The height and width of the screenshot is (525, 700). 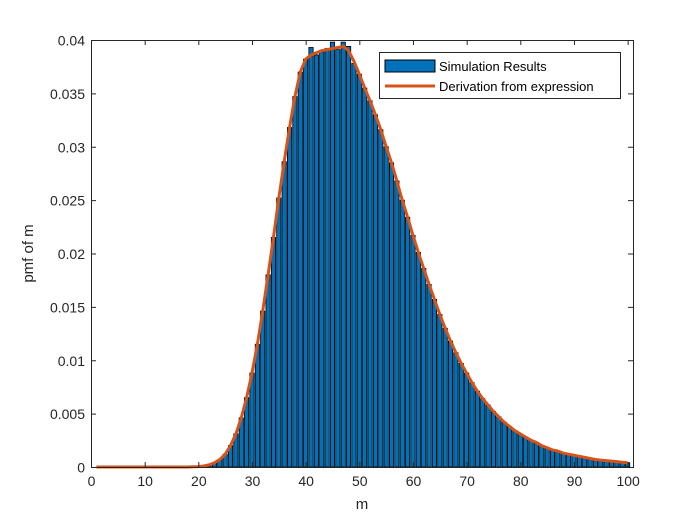 I want to click on x-tick-label: 30, so click(x=253, y=481).